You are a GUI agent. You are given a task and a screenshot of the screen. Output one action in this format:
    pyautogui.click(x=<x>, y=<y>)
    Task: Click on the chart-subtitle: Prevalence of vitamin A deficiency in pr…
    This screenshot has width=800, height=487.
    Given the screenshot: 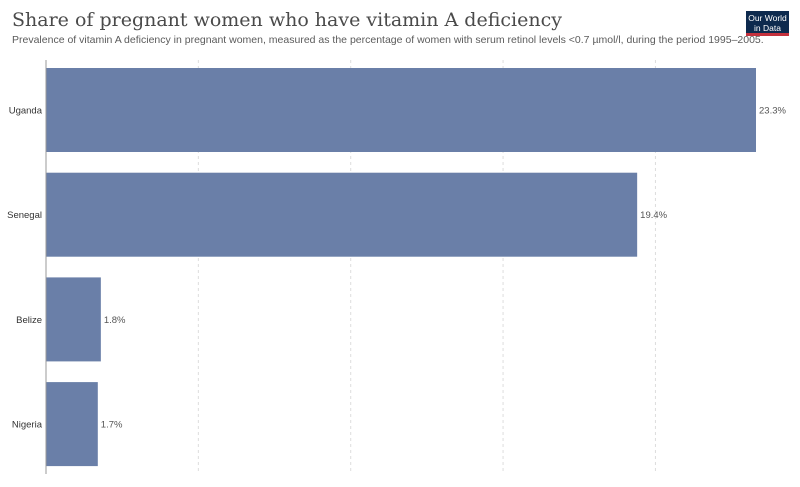 What is the action you would take?
    pyautogui.click(x=388, y=40)
    